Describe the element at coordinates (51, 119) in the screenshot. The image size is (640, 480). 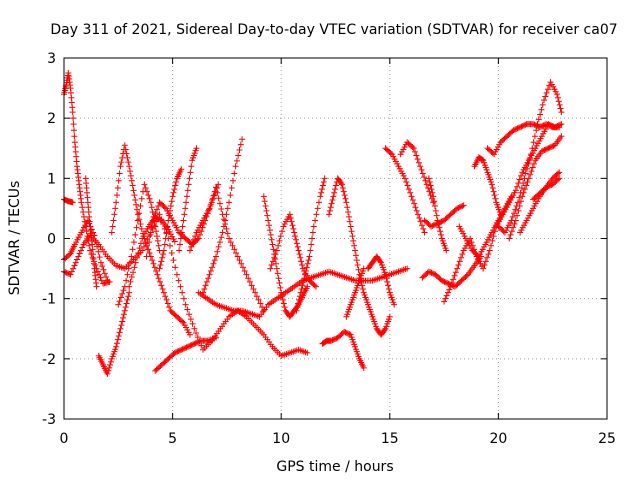
I see `y-tick-label: 2` at that location.